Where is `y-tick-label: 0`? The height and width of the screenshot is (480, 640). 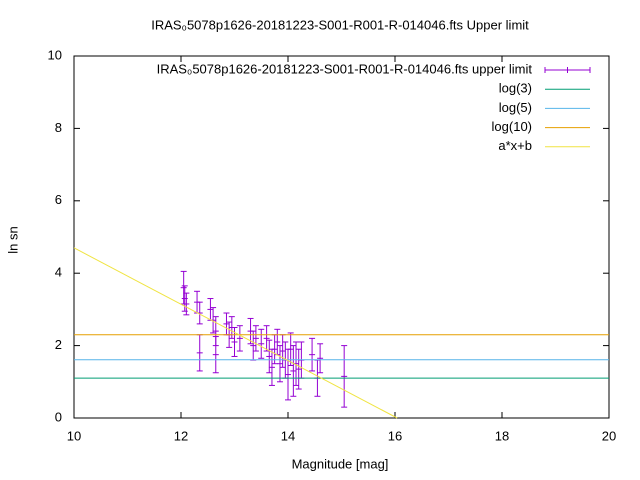
y-tick-label: 0 is located at coordinates (58, 416).